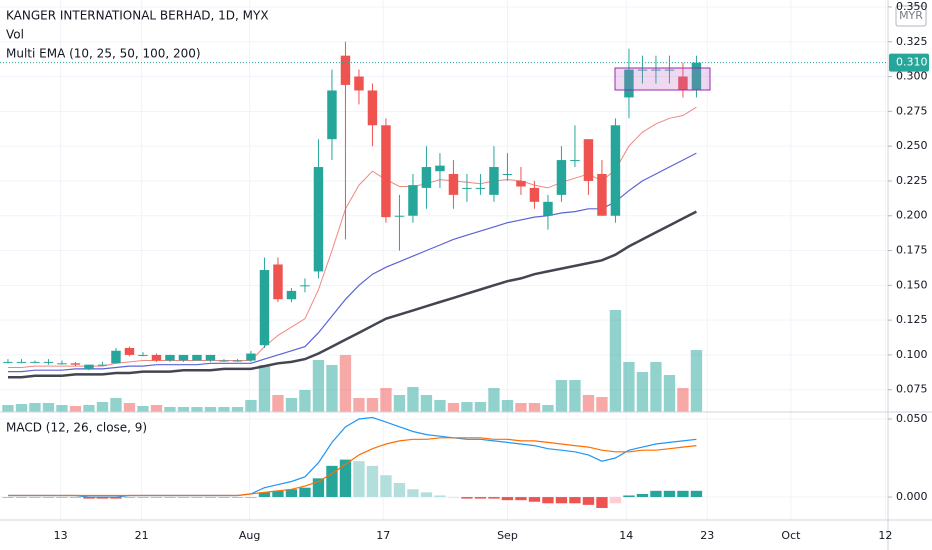  Describe the element at coordinates (912, 418) in the screenshot. I see `y-tick-label: 0.050` at that location.